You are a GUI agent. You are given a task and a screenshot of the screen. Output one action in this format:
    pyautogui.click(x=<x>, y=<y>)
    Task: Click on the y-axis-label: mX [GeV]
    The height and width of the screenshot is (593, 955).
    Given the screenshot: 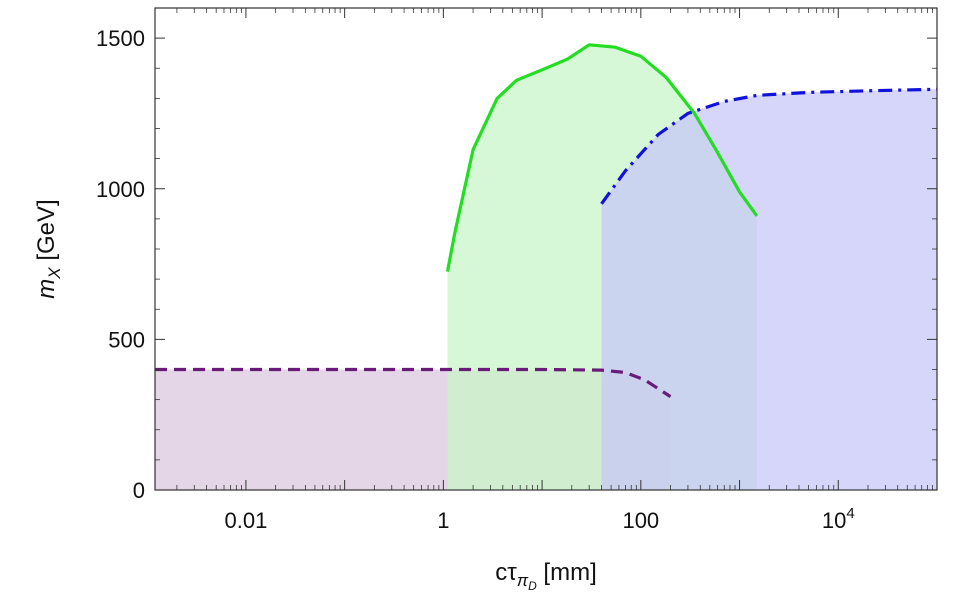 What is the action you would take?
    pyautogui.click(x=48, y=248)
    